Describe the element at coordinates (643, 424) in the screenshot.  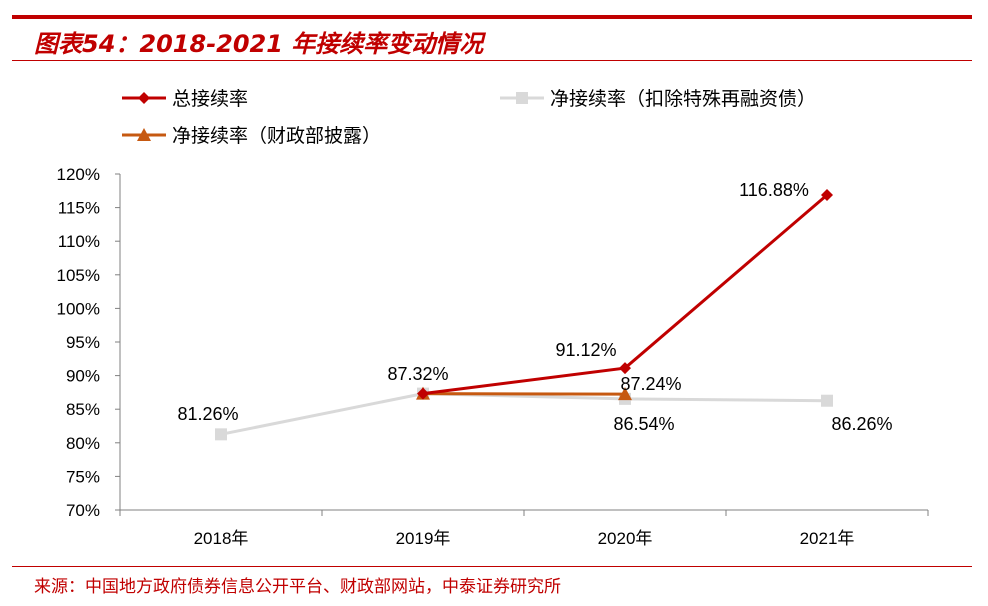
I see `data-label: 86.54%` at that location.